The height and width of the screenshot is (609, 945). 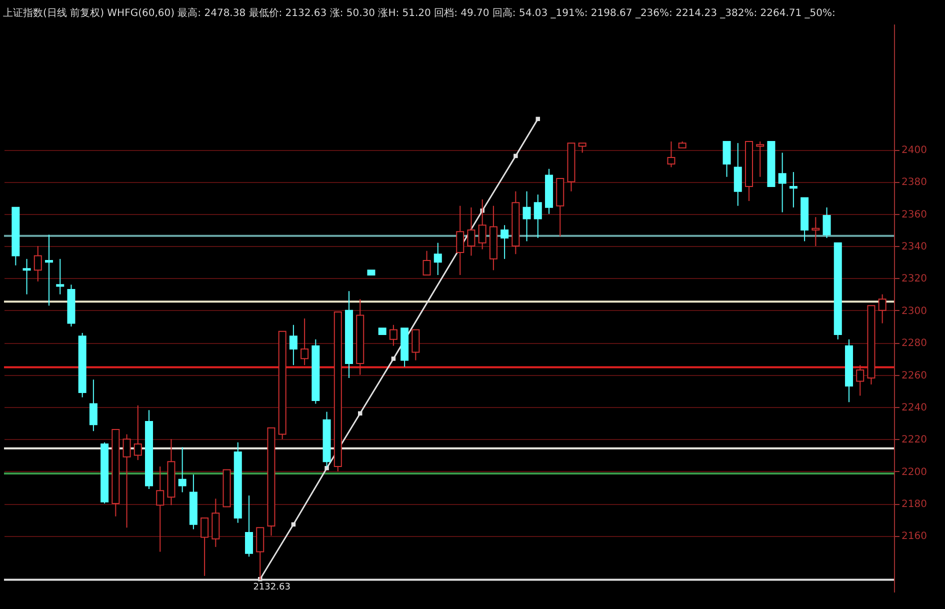 What do you see at coordinates (914, 247) in the screenshot?
I see `y-tick-label: 2340` at bounding box center [914, 247].